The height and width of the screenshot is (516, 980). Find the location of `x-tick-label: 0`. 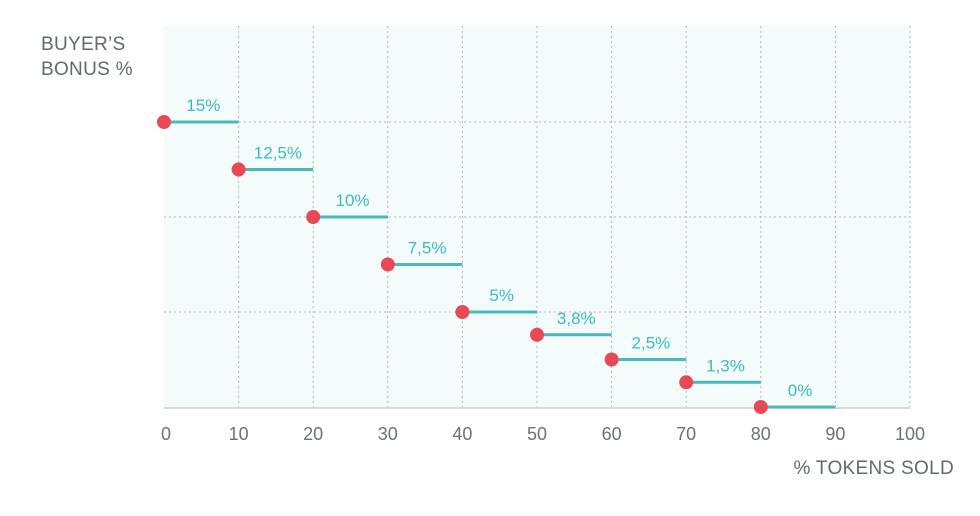

x-tick-label: 0 is located at coordinates (166, 434).